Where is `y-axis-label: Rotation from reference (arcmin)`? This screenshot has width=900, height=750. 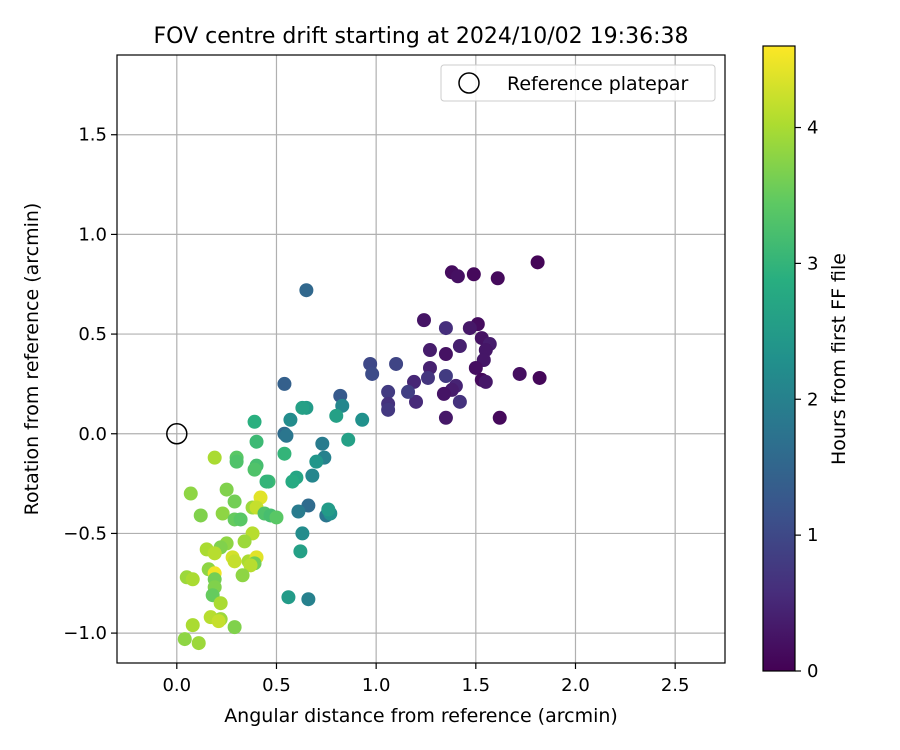
y-axis-label: Rotation from reference (arcmin) is located at coordinates (32, 359).